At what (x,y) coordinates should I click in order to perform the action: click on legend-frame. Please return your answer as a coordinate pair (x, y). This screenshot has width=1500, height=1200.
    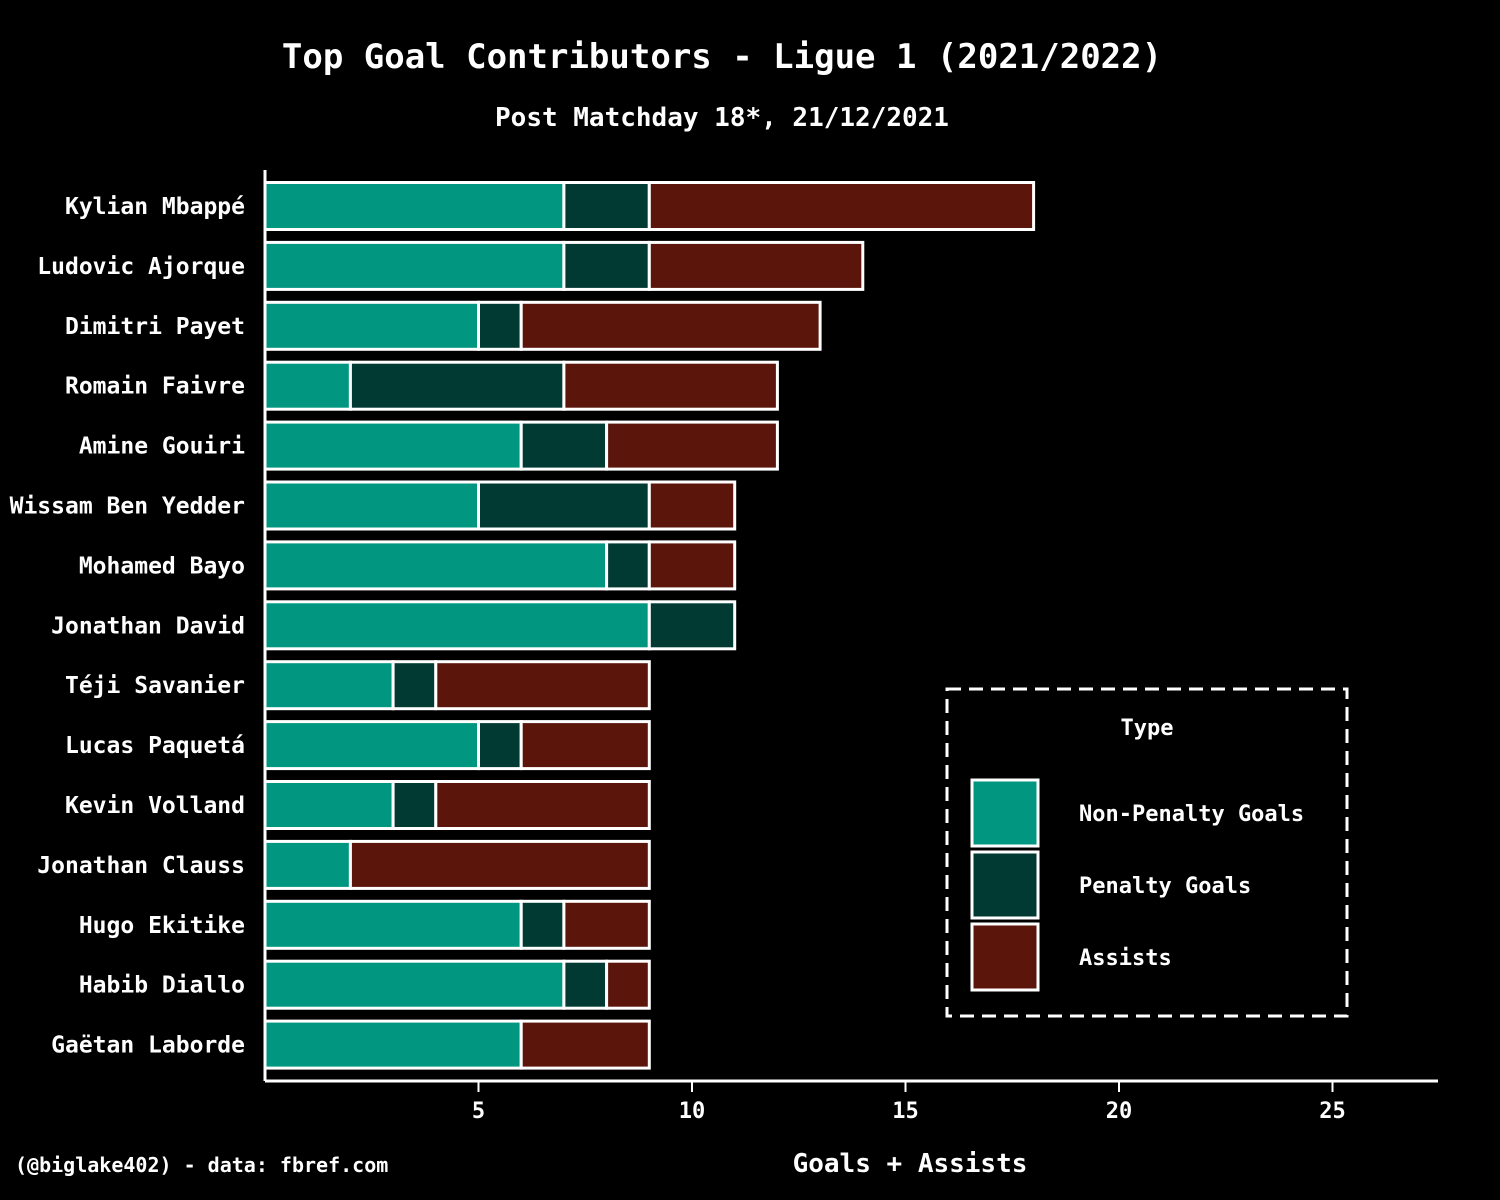
    Looking at the image, I should click on (1147, 852).